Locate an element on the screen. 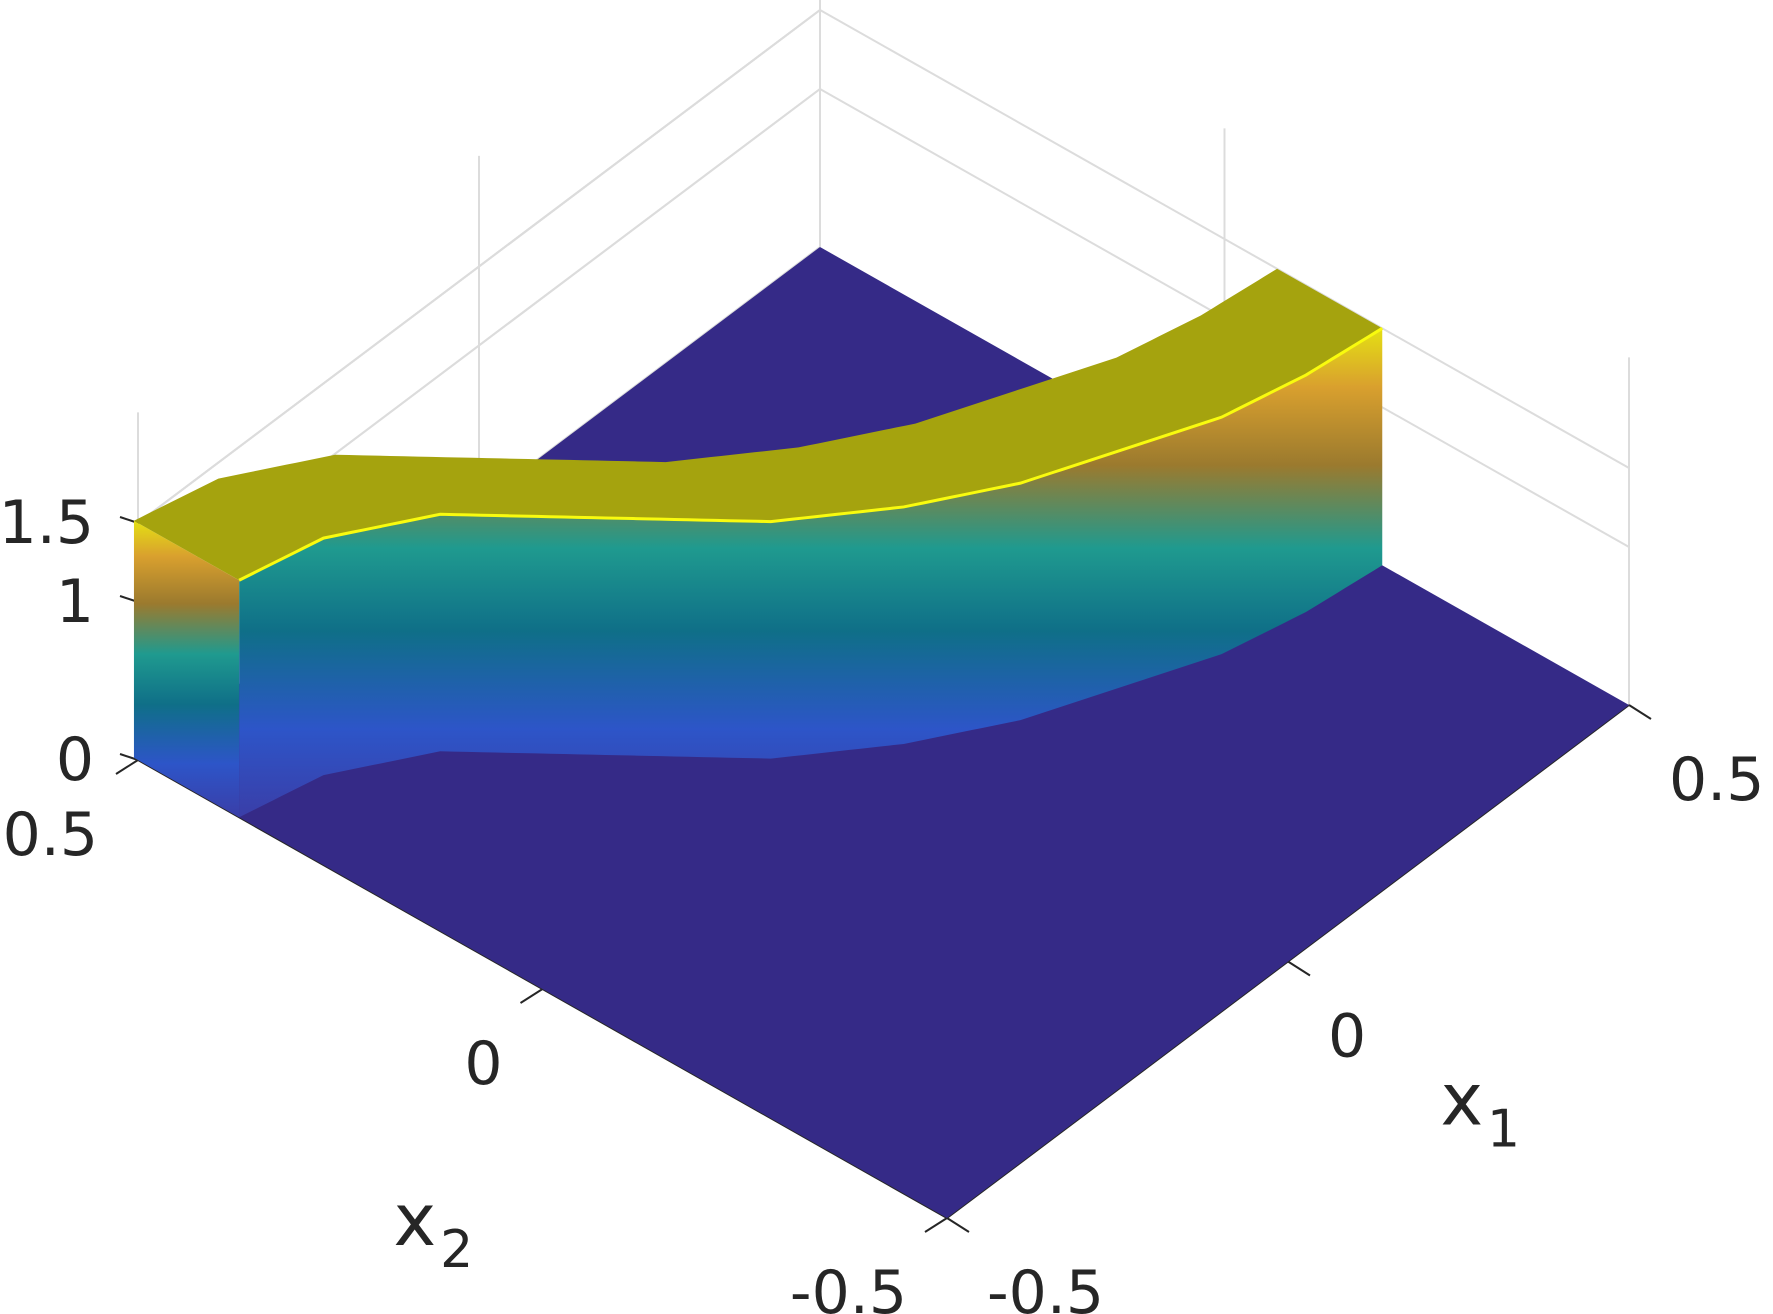 The height and width of the screenshot is (1314, 1773). ridge-highlight is located at coordinates (811, 454).